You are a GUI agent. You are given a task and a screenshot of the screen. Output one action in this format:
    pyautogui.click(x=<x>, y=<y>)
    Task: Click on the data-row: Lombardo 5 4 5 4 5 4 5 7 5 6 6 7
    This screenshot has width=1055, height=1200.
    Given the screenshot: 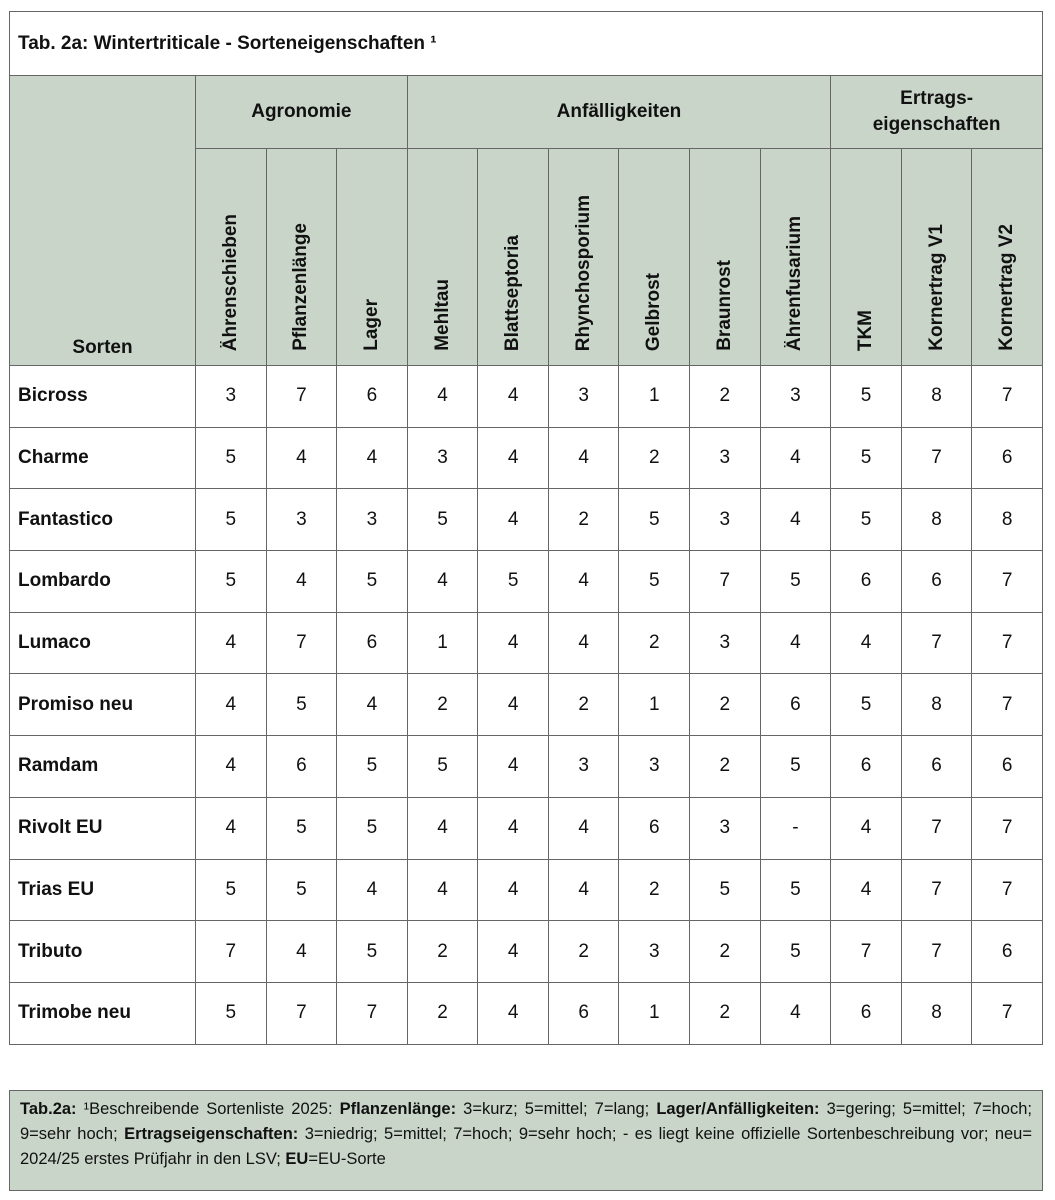 What is the action you would take?
    pyautogui.click(x=526, y=581)
    